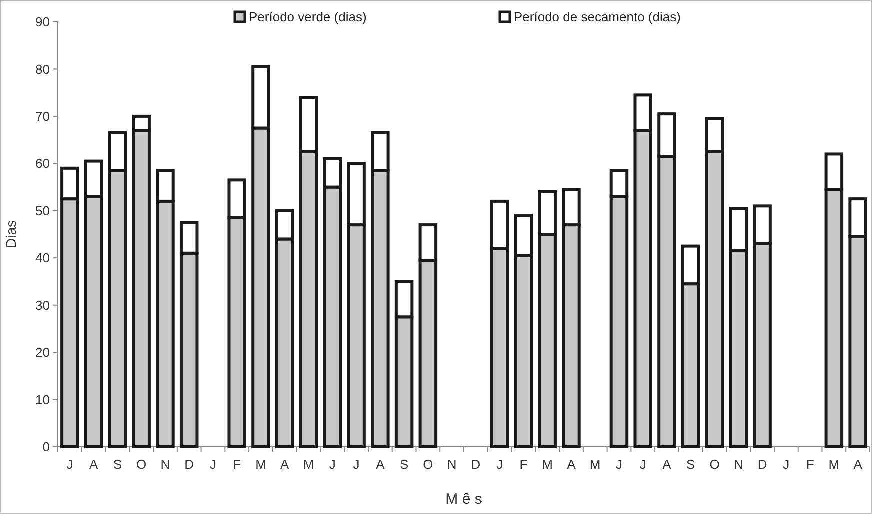 The image size is (880, 522). What do you see at coordinates (597, 17) in the screenshot?
I see `legend-label: Período de secamento (dias)` at bounding box center [597, 17].